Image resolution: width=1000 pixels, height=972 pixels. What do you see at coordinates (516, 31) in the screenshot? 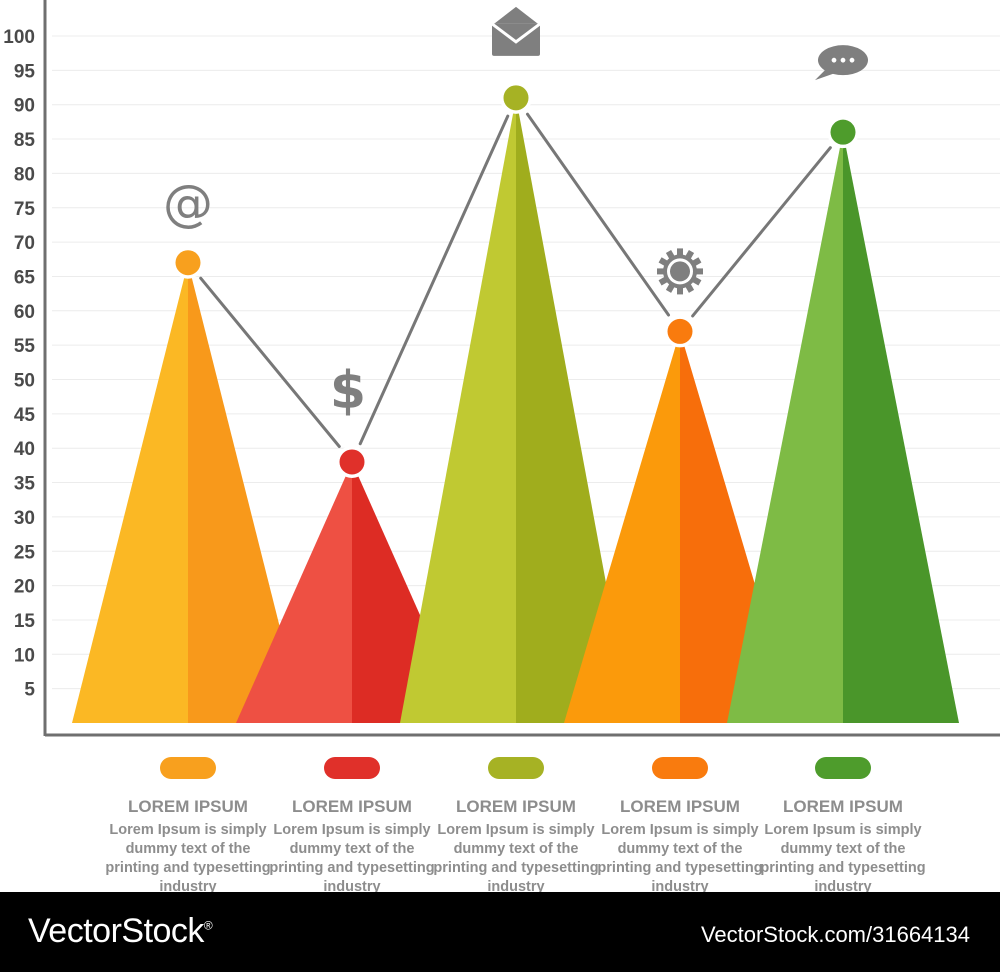
I see `envelope-icon` at bounding box center [516, 31].